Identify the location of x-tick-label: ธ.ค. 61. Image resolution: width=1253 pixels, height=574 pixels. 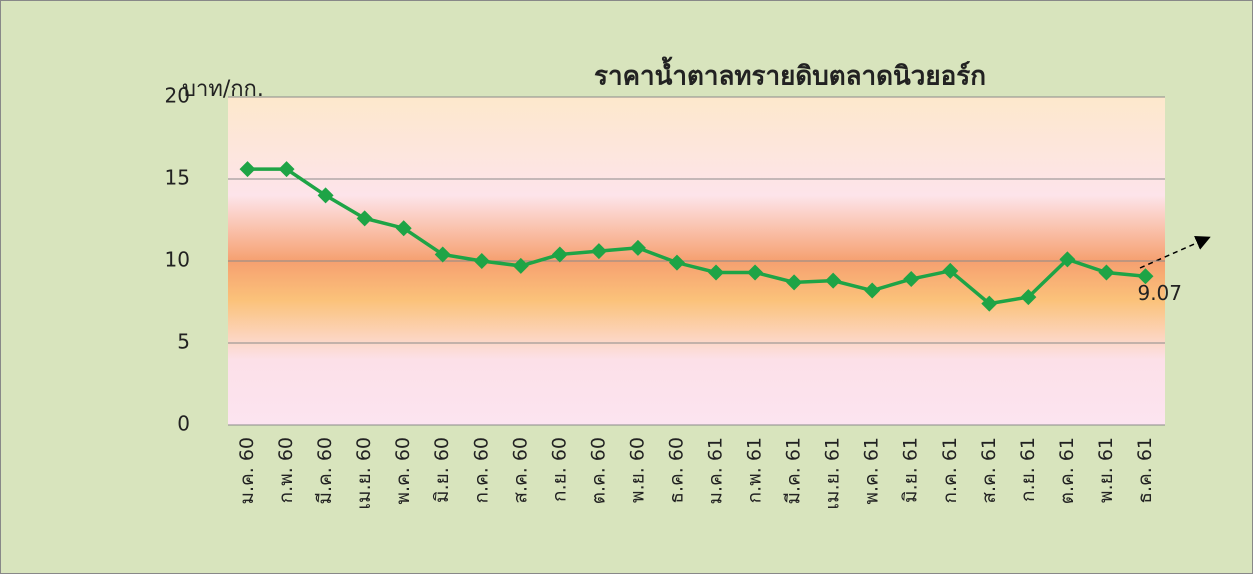
(1145, 470).